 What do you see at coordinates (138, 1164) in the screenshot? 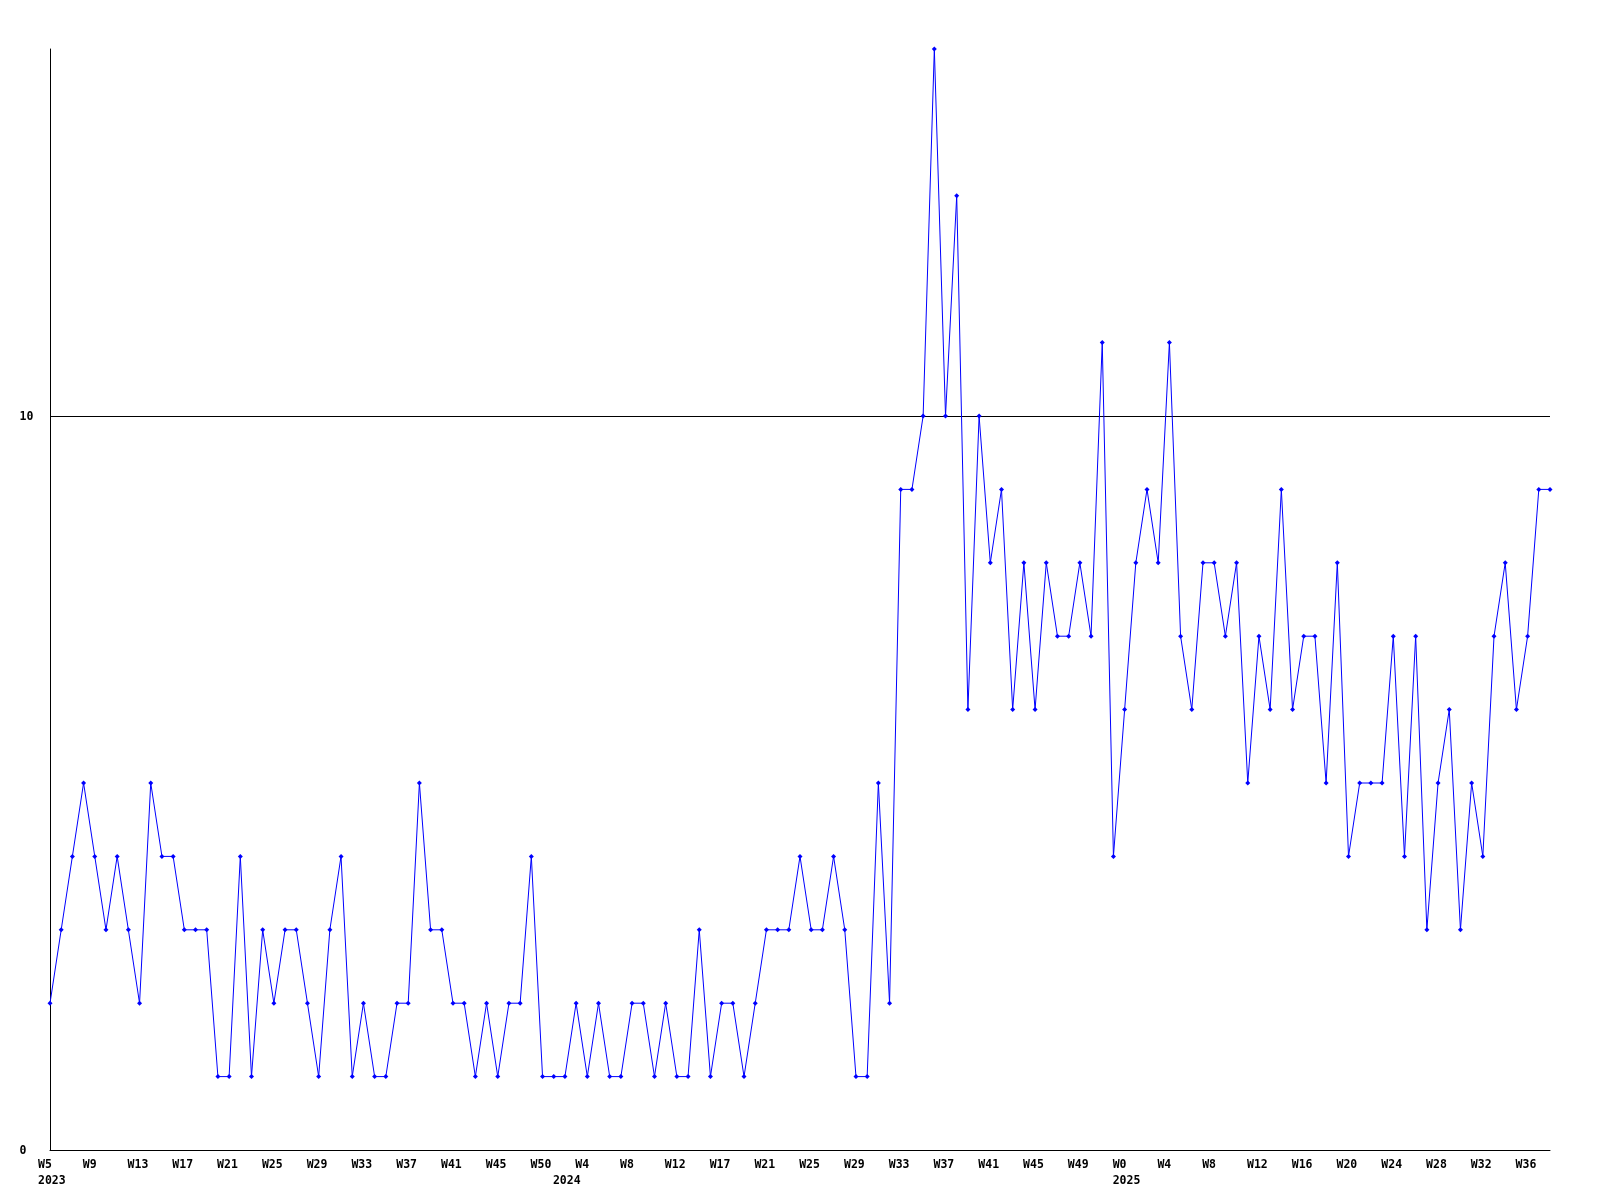
I see `x-tick-label: W13` at bounding box center [138, 1164].